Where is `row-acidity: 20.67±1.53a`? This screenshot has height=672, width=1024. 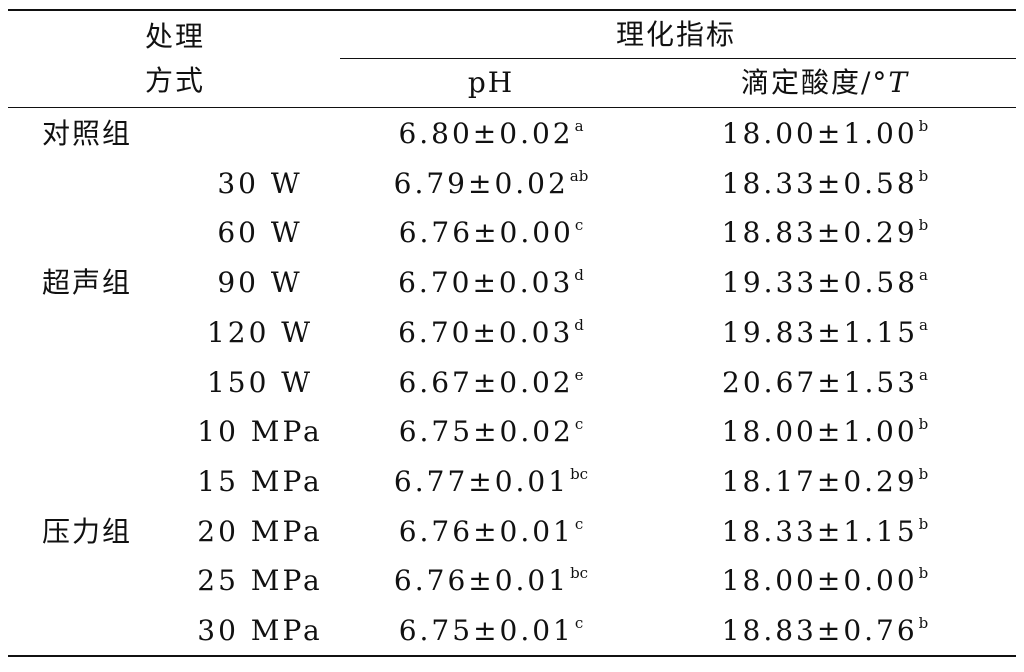
row-acidity: 20.67±1.53a is located at coordinates (825, 383).